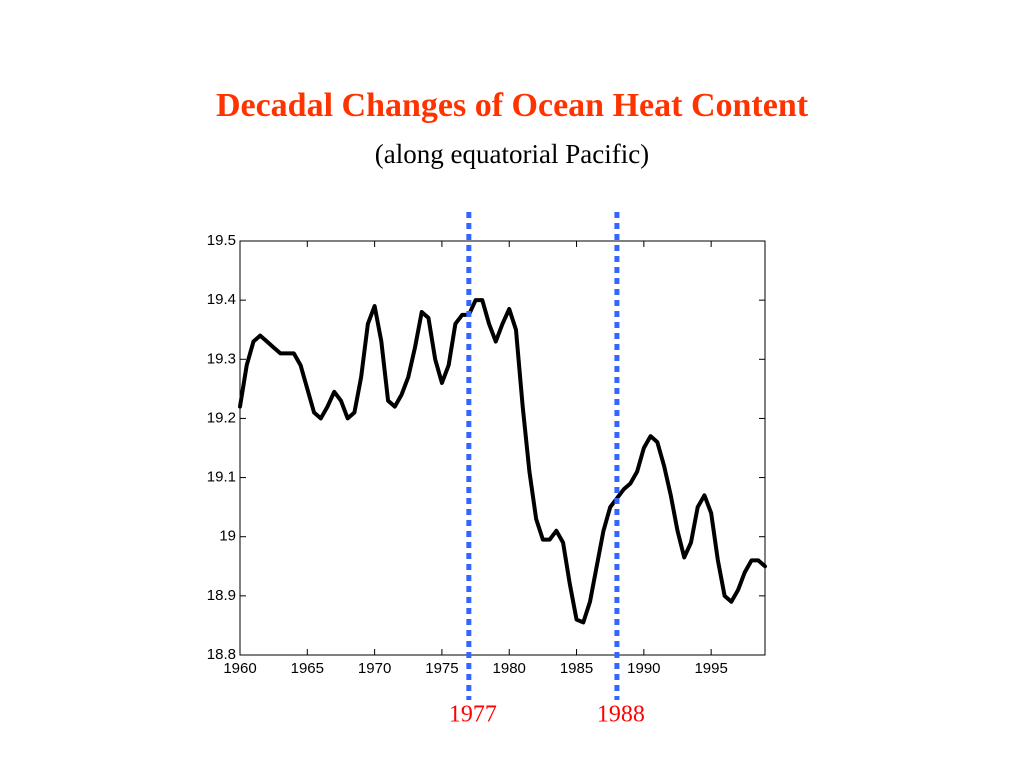 This screenshot has width=1024, height=768. I want to click on y-tick-label: 19.3, so click(221, 358).